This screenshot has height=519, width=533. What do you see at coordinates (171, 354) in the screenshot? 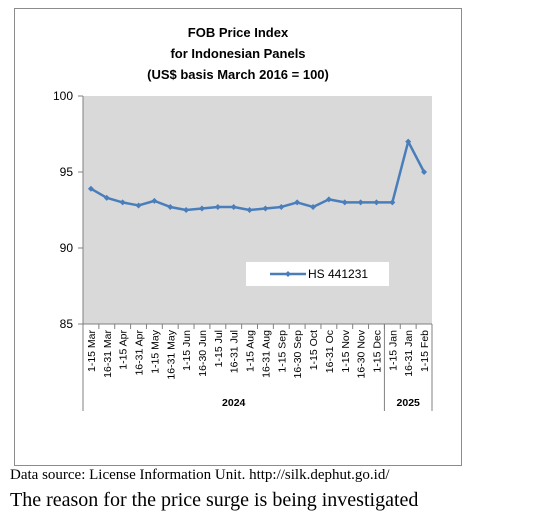
I see `x-tick-label: 16-31 May` at bounding box center [171, 354].